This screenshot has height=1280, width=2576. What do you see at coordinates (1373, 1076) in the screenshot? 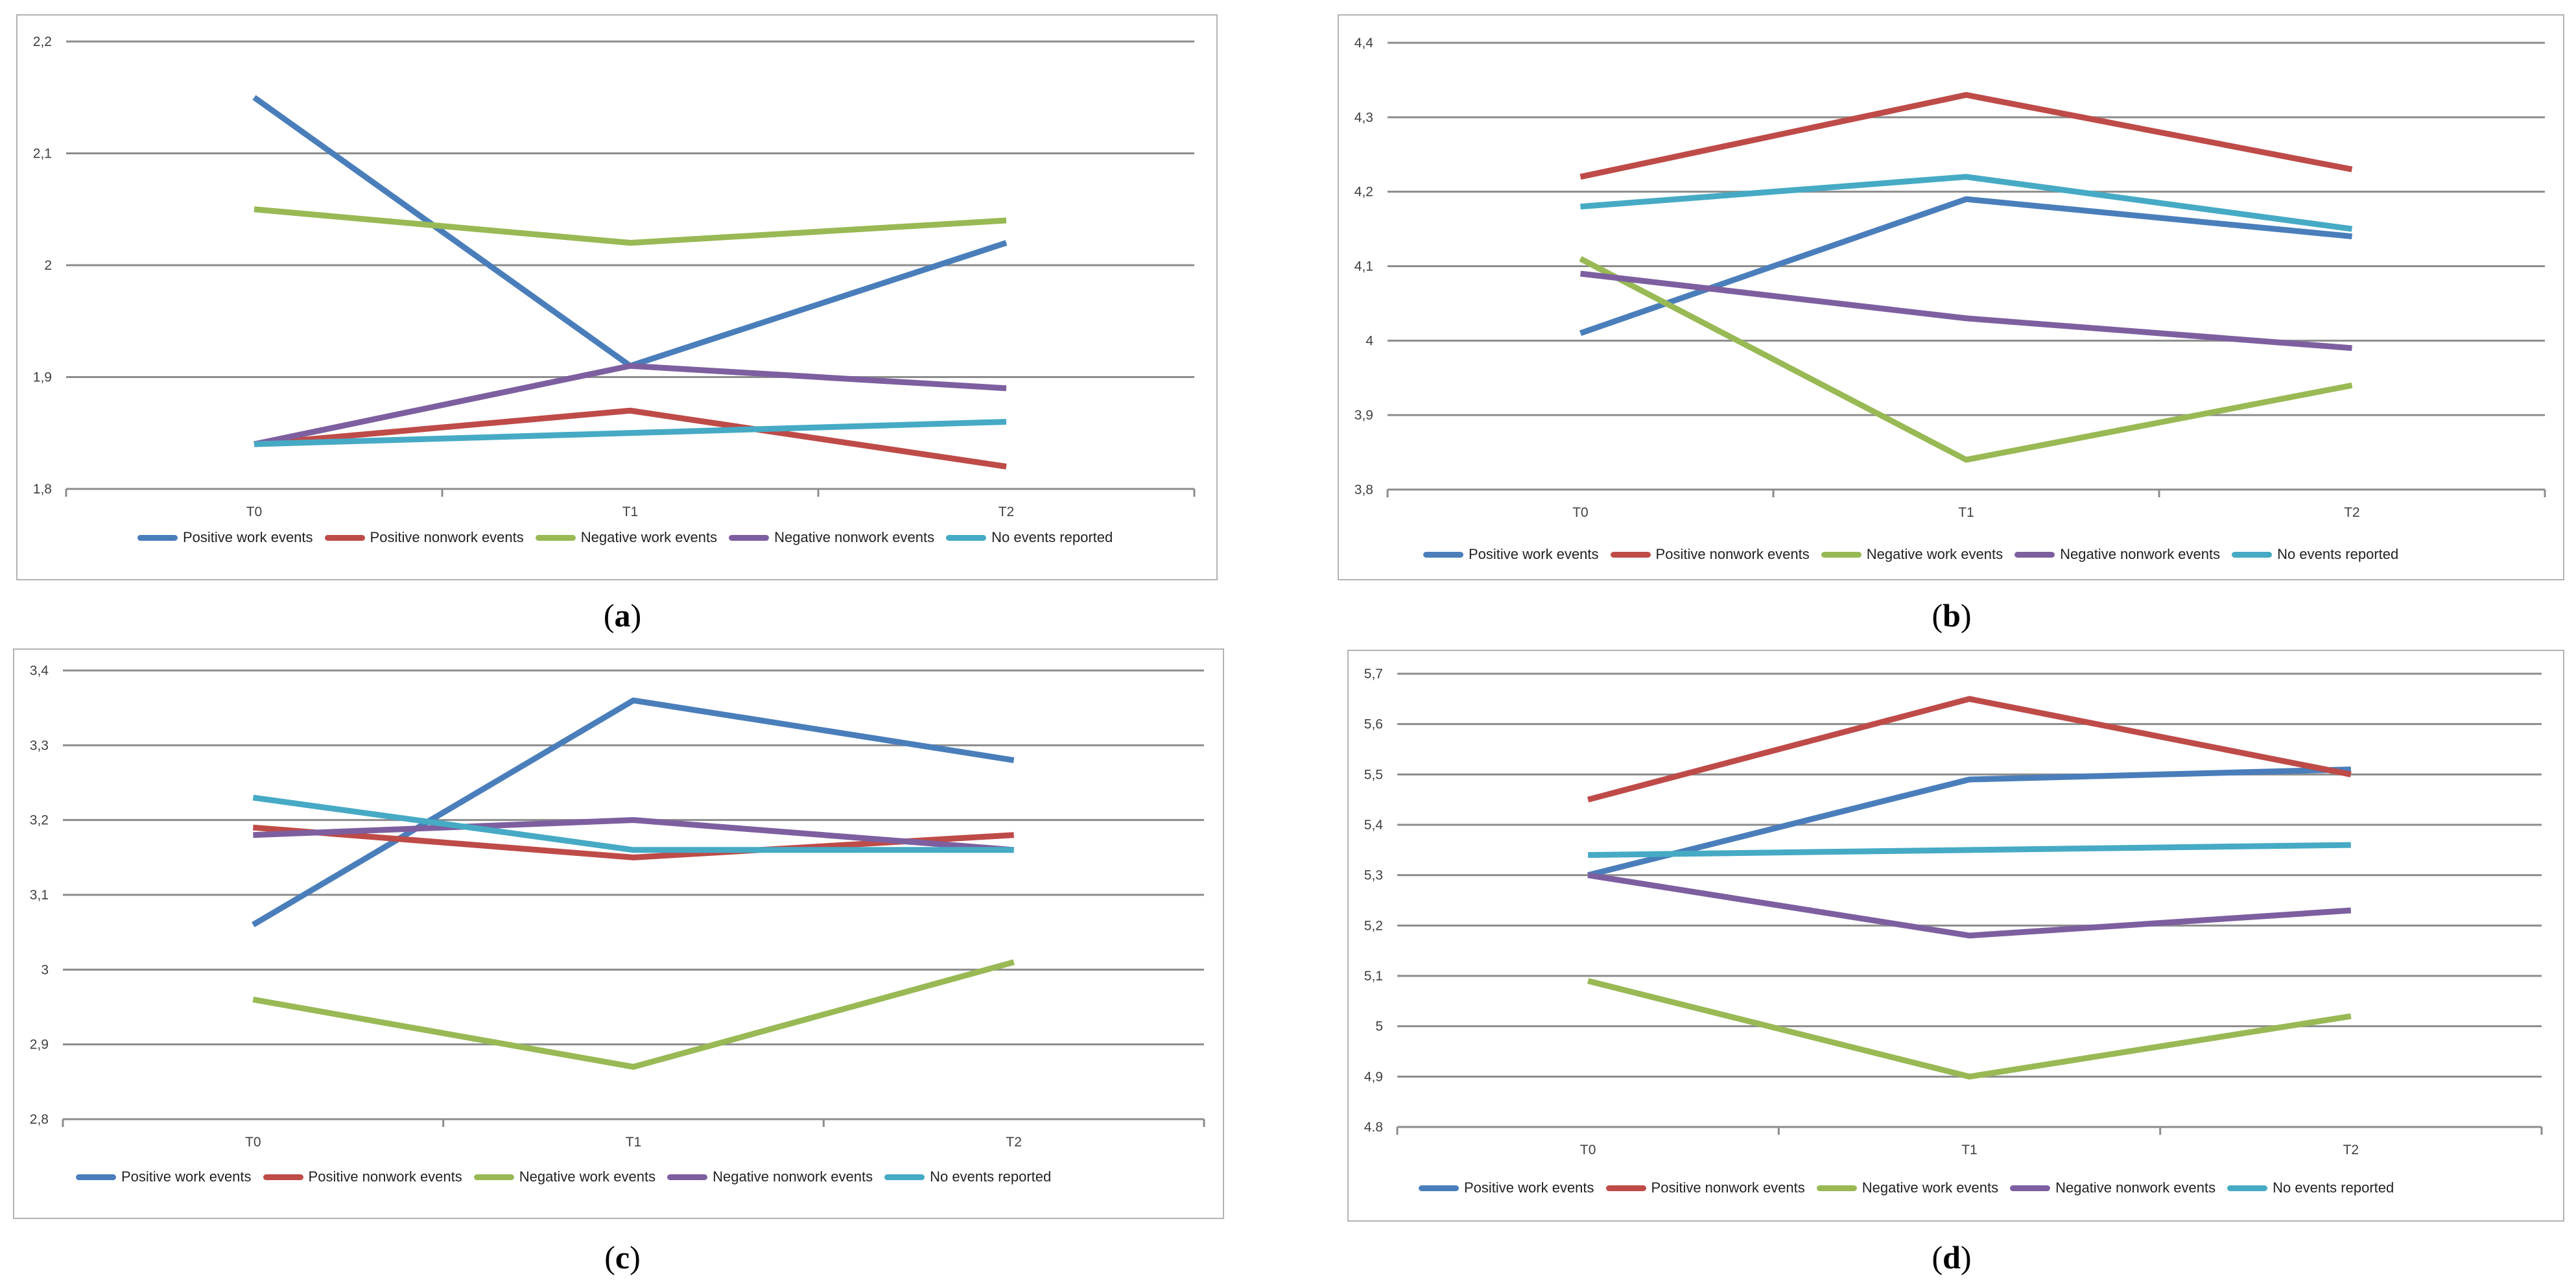
I see `y-tick-label: 4,9` at bounding box center [1373, 1076].